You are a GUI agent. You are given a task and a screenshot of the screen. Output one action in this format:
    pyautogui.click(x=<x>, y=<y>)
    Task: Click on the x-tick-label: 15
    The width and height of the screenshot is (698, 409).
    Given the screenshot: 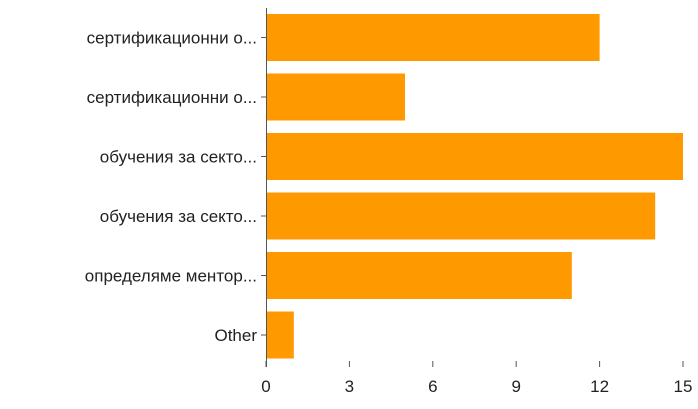 What is the action you would take?
    pyautogui.click(x=683, y=386)
    